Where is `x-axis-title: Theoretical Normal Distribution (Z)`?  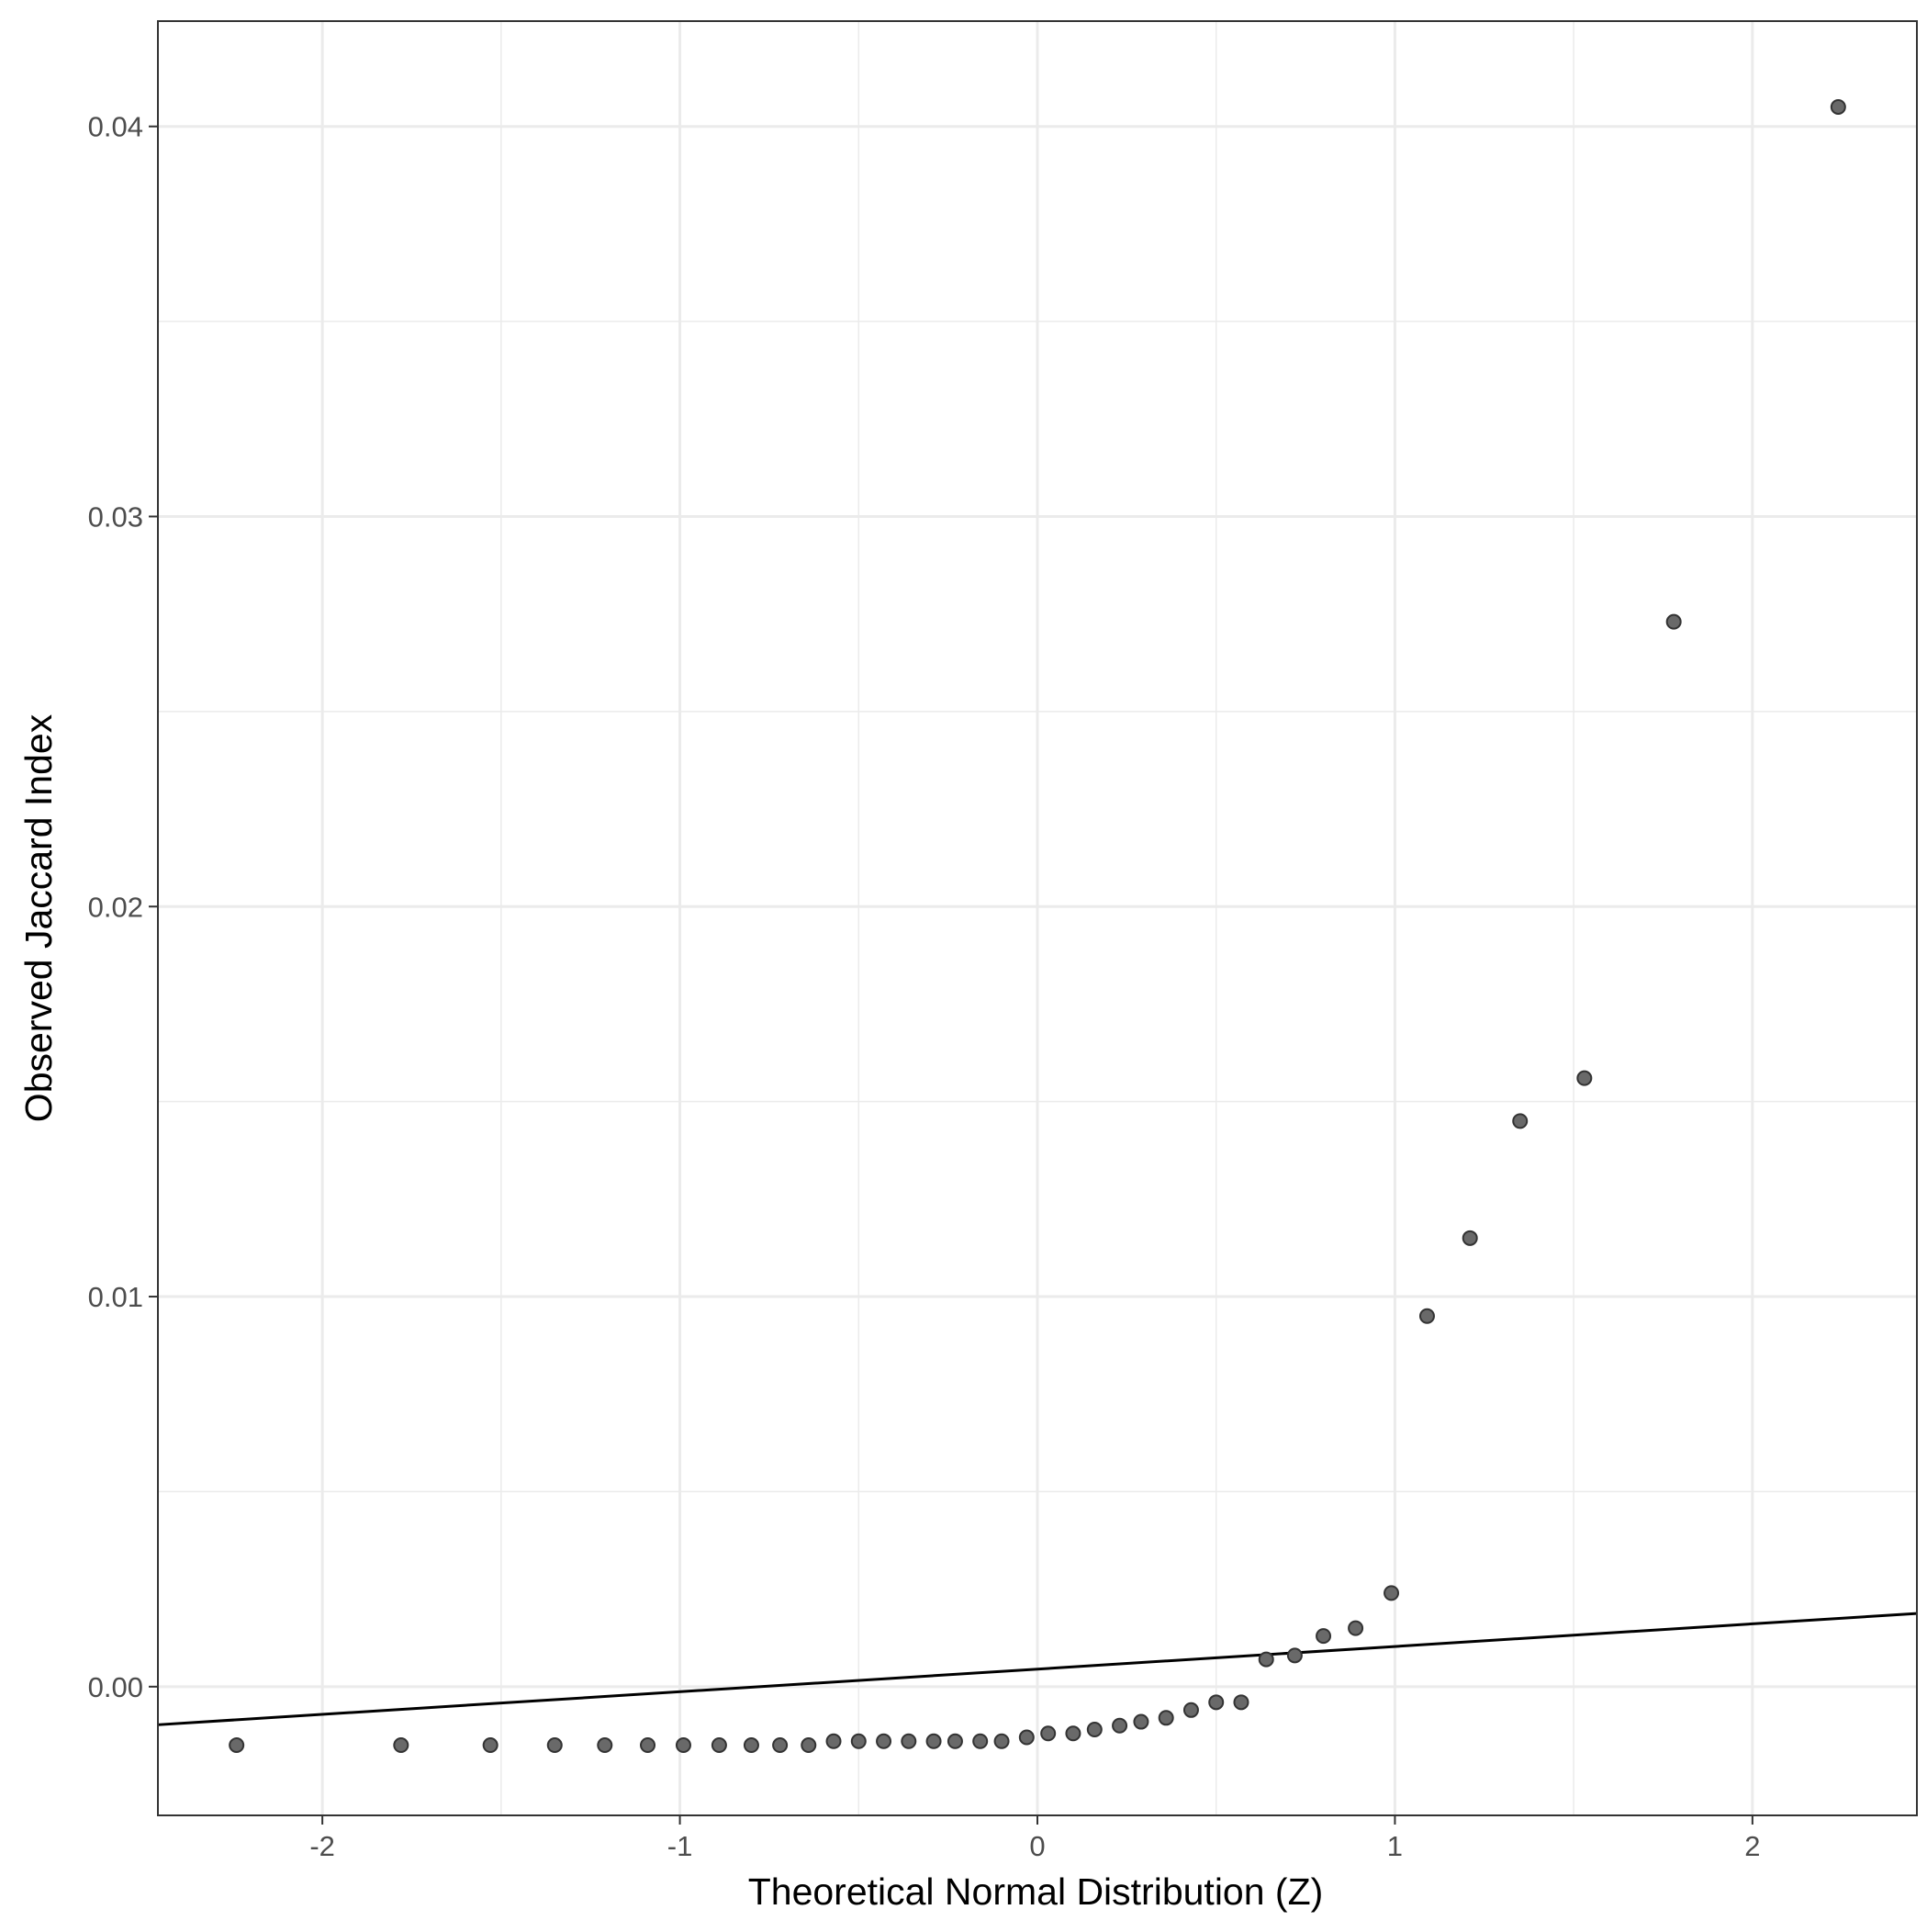 x-axis-title: Theoretical Normal Distribution (Z) is located at coordinates (1036, 1891).